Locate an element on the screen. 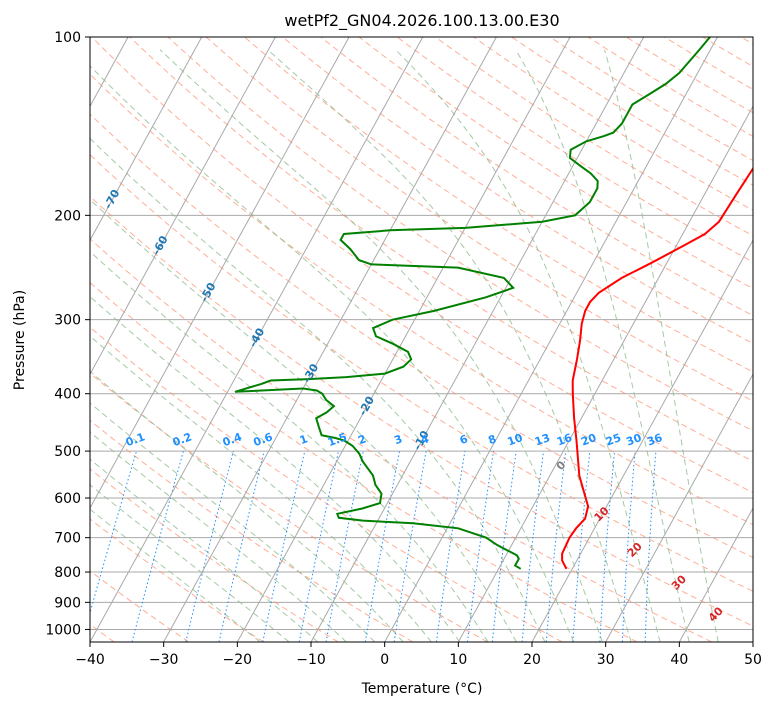 This screenshot has width=775, height=708. x-tick-label: −40 is located at coordinates (90, 660).